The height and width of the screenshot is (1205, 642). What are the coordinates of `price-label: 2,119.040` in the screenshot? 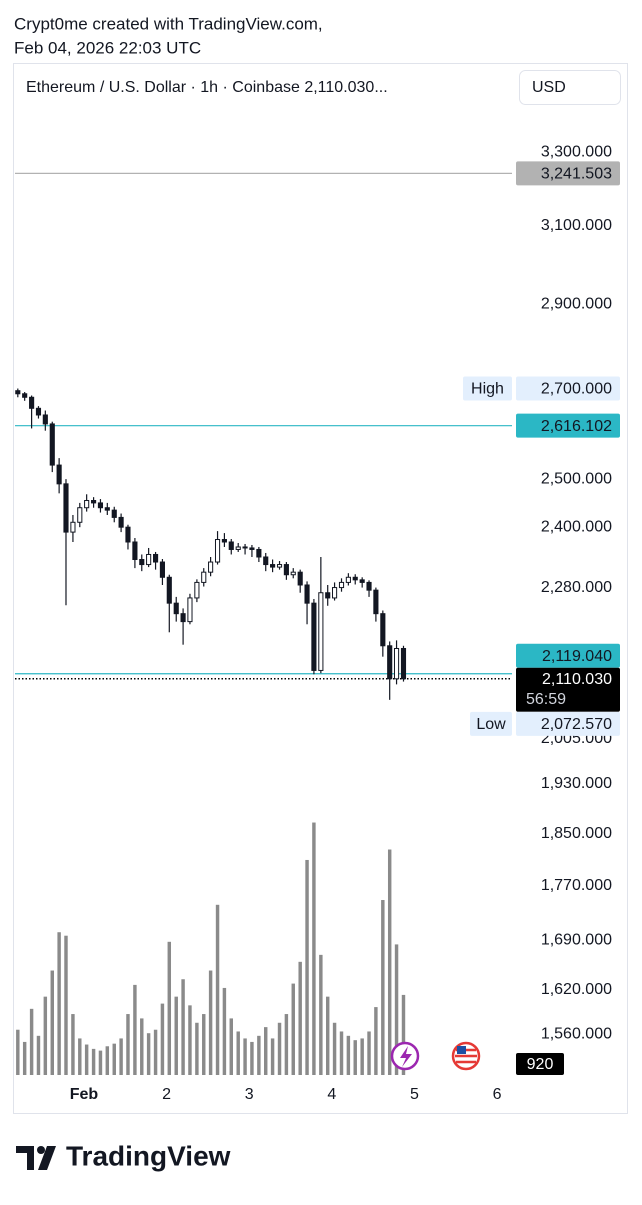 It's located at (577, 656).